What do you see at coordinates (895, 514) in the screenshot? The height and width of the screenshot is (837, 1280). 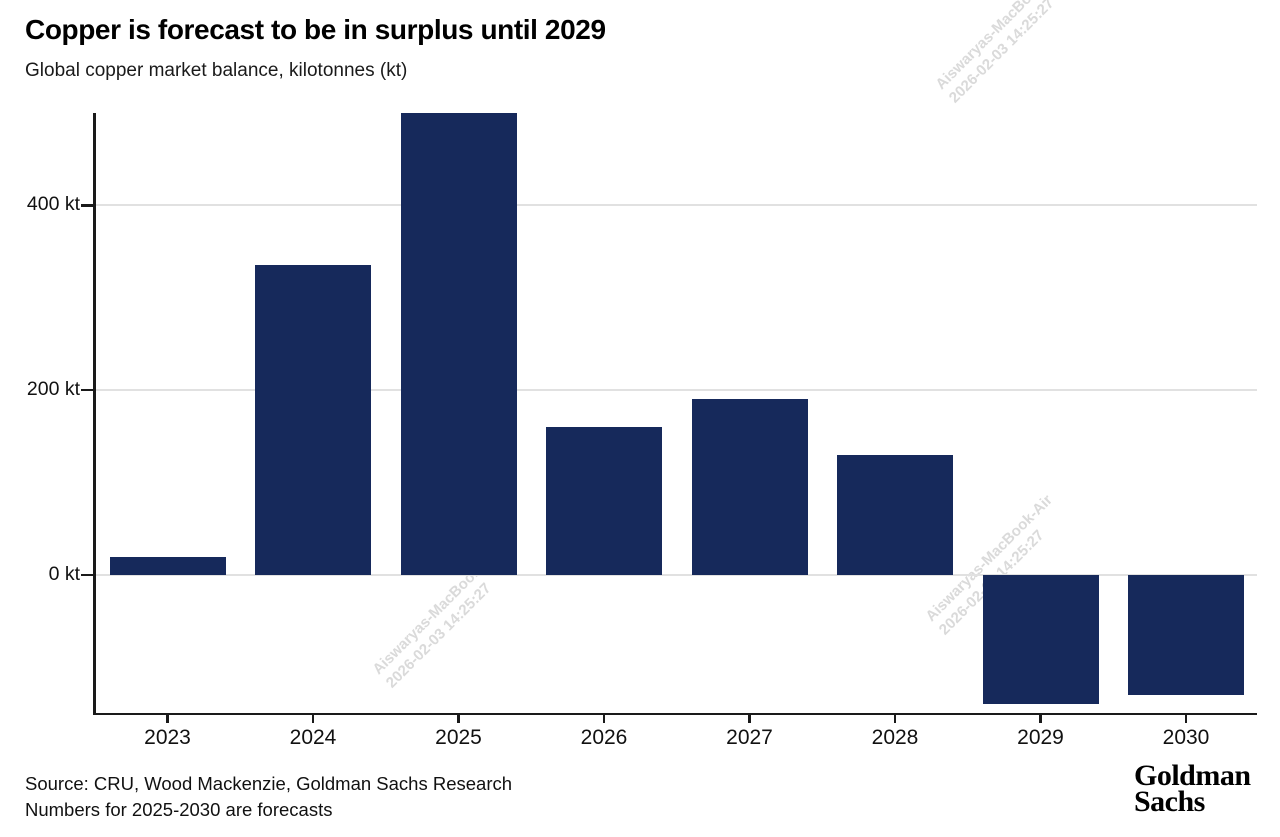 I see `bar-2028` at bounding box center [895, 514].